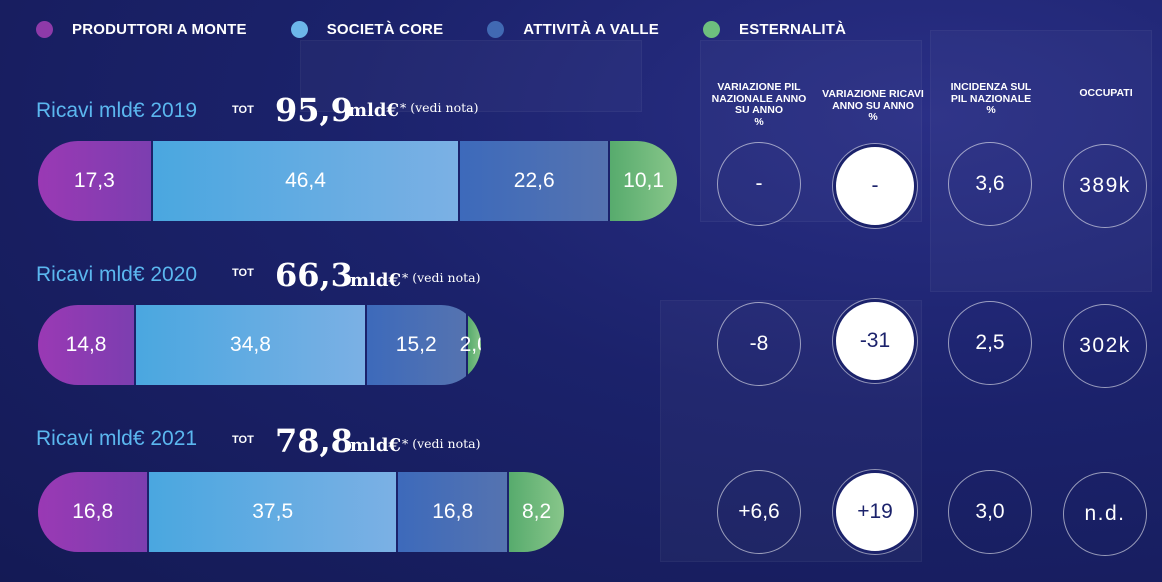 This screenshot has height=582, width=1162. What do you see at coordinates (273, 512) in the screenshot?
I see `bar-segment-core: 37,5` at bounding box center [273, 512].